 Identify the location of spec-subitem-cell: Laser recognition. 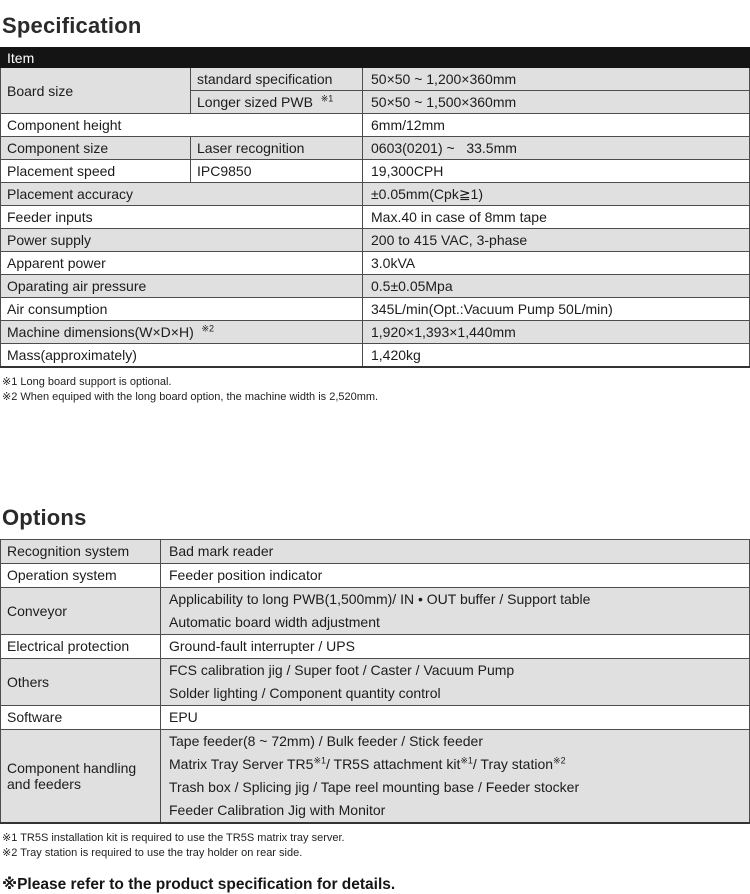
(276, 148).